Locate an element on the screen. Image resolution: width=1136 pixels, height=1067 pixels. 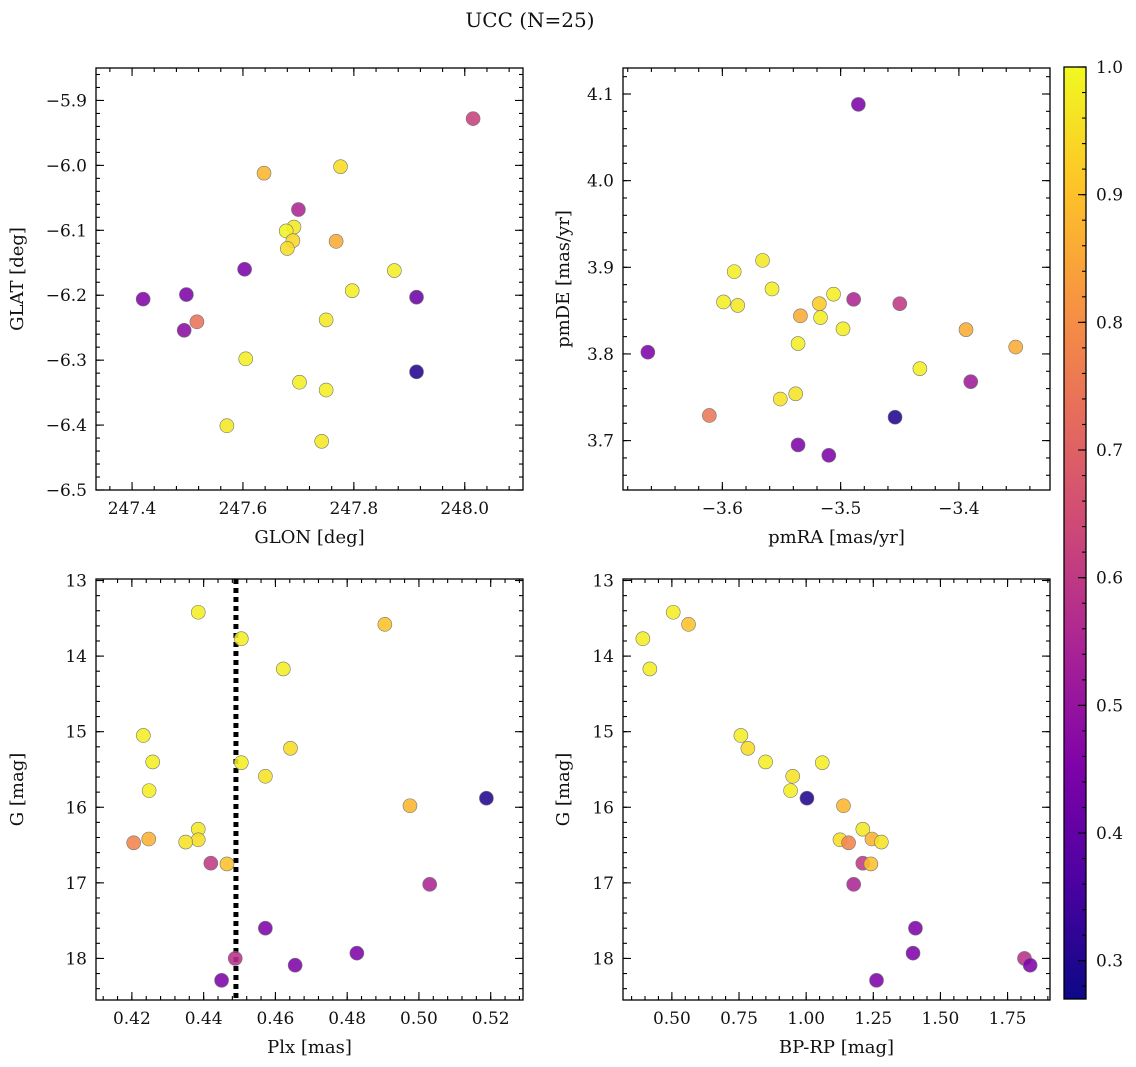
x-tick-label: 0.42 is located at coordinates (132, 1019).